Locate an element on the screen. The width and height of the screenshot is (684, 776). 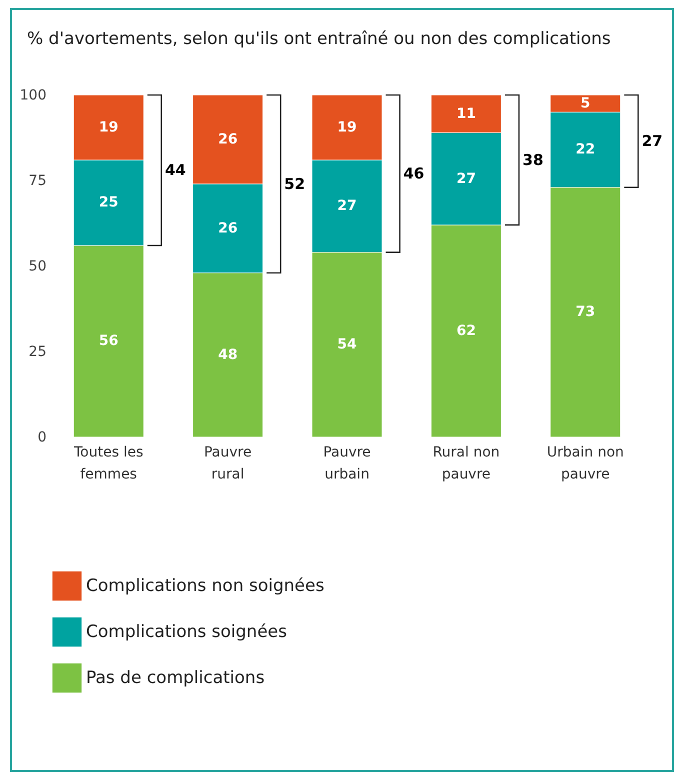
x-tick-label: Rural non pauvre is located at coordinates (466, 463).